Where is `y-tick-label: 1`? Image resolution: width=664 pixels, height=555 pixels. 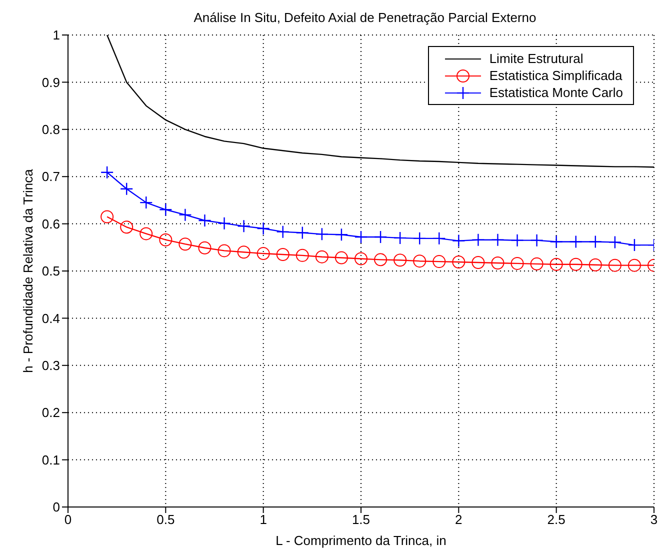
y-tick-label: 1 is located at coordinates (56, 35).